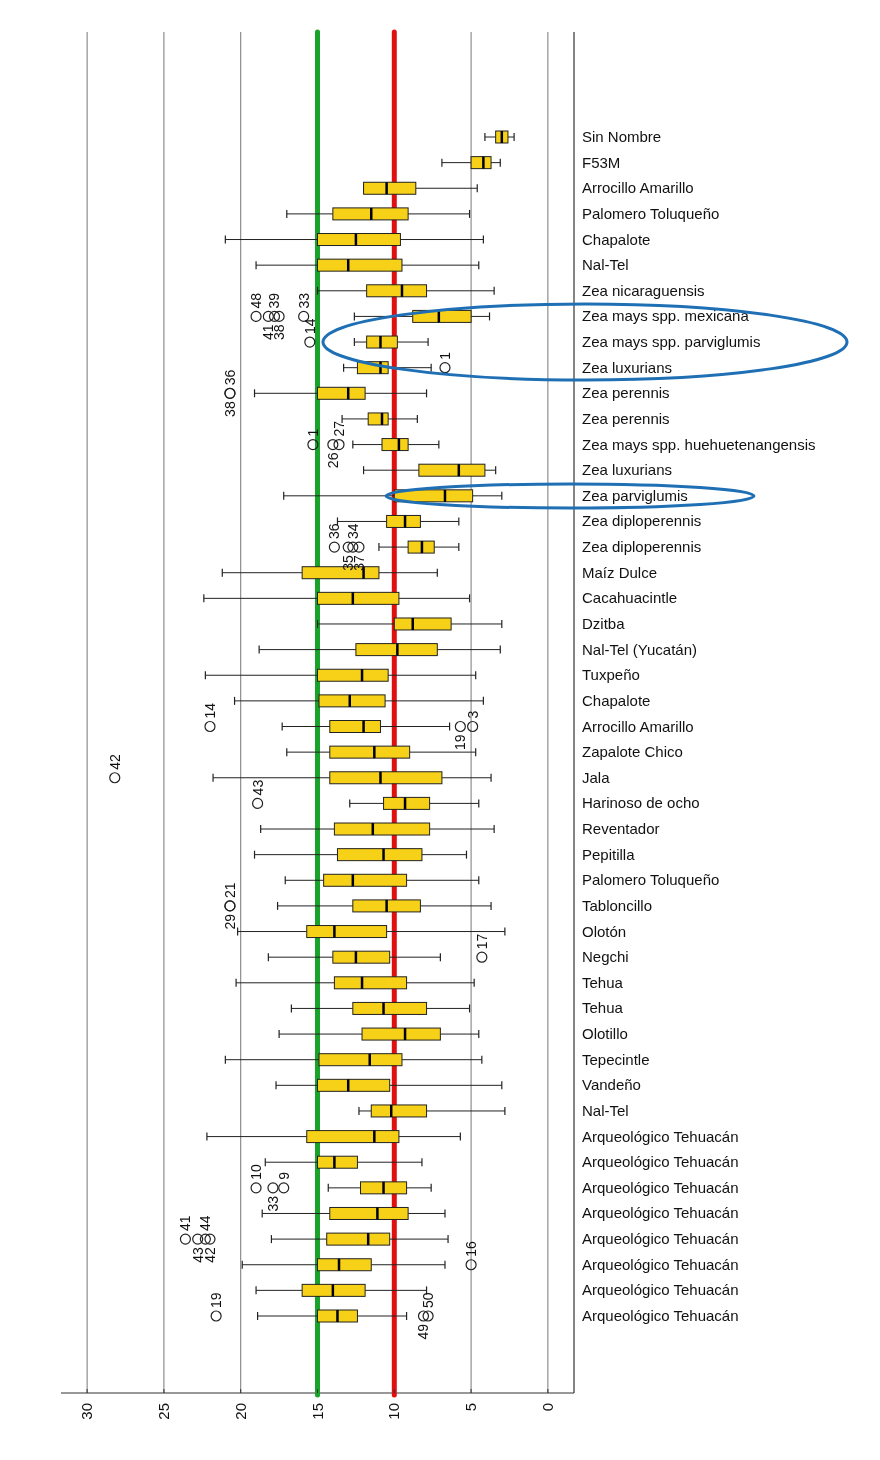  I want to click on annotation: 29, so click(229, 921).